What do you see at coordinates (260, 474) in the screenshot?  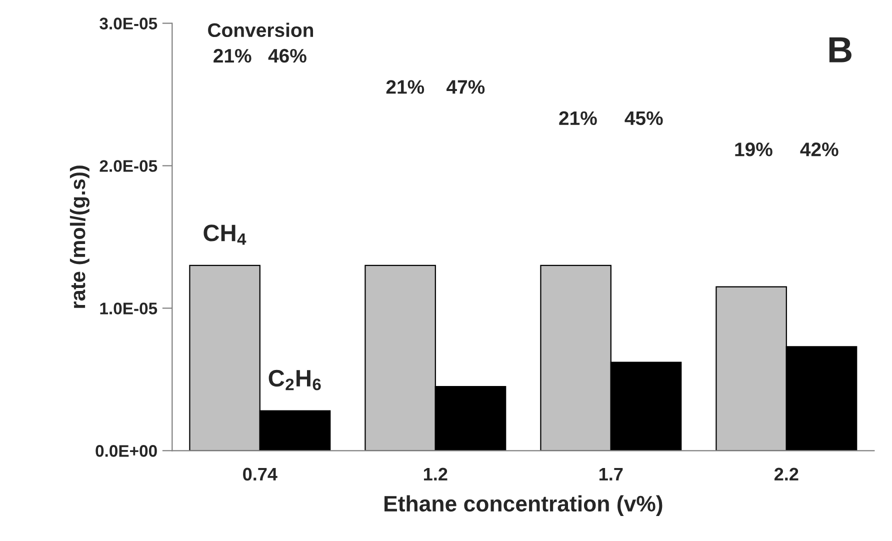 I see `x-tick-label: 0.74` at bounding box center [260, 474].